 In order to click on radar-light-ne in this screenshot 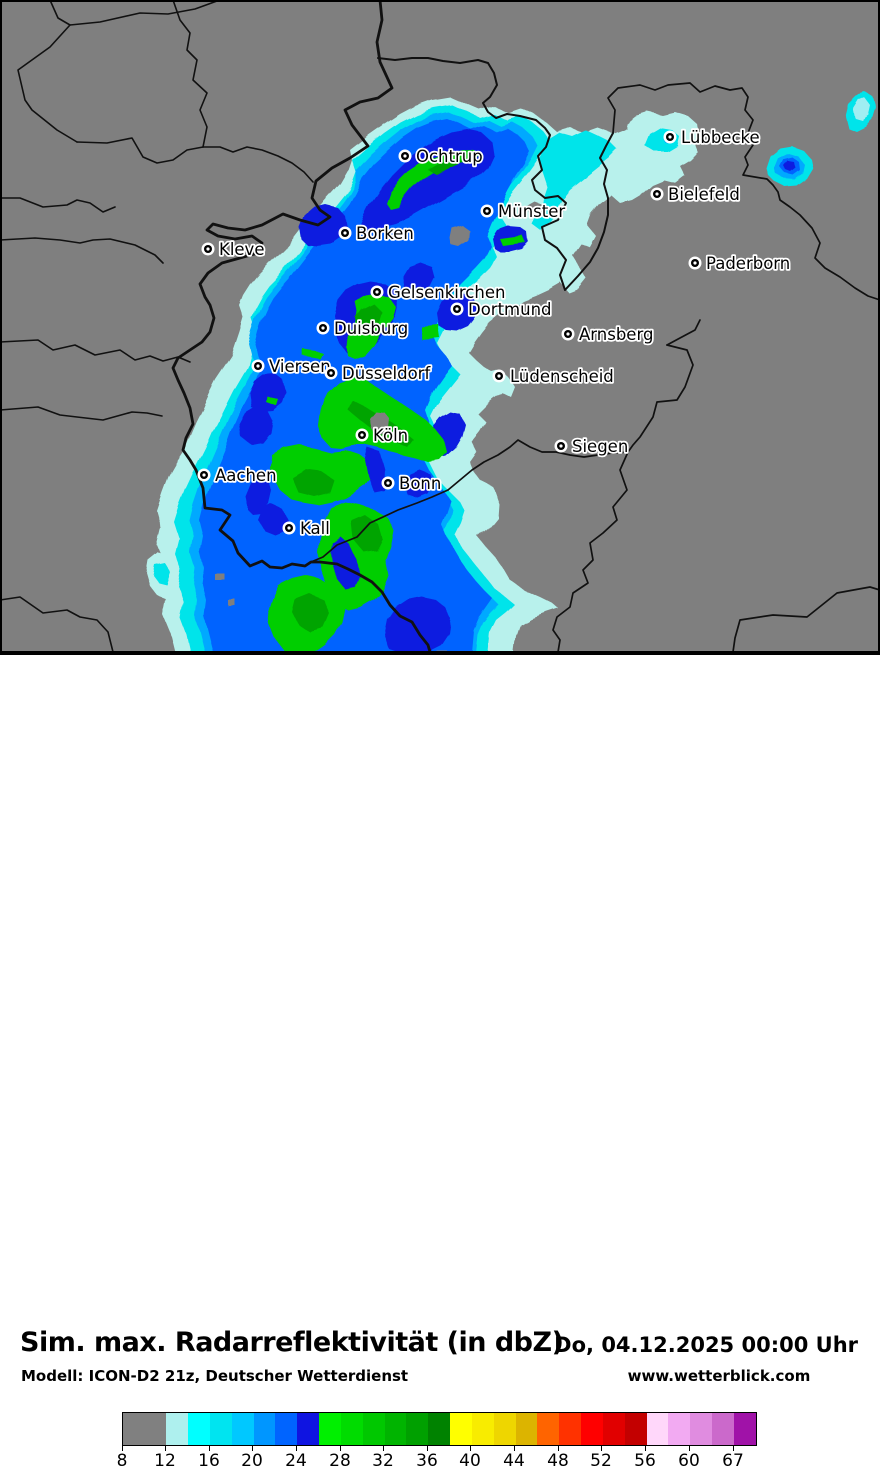, I will do `click(575, 180)`.